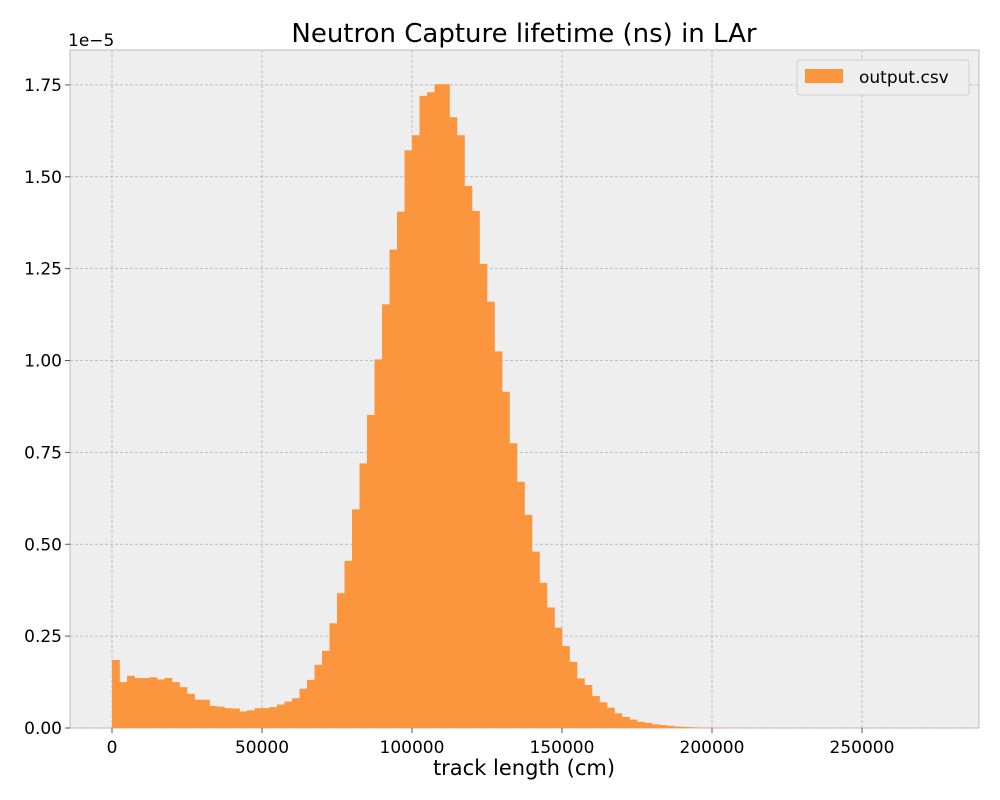 The height and width of the screenshot is (800, 1000). Describe the element at coordinates (712, 748) in the screenshot. I see `x-tick-label: 200000` at that location.